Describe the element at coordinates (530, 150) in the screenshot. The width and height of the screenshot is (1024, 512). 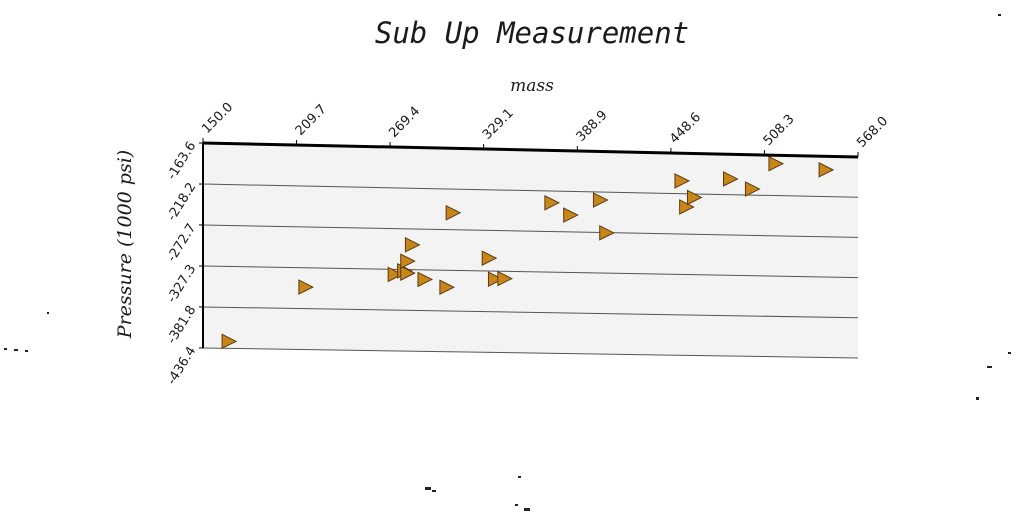
I see `x-axis-line` at that location.